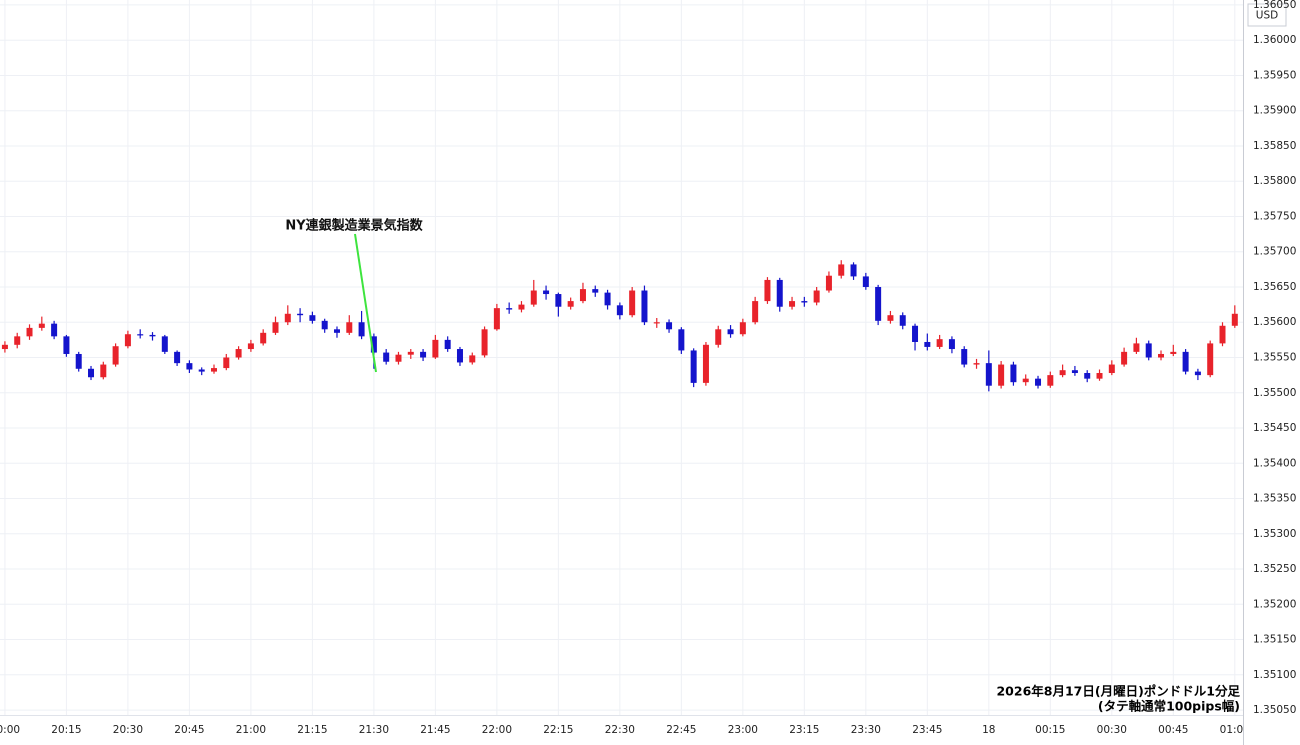 Image resolution: width=1300 pixels, height=745 pixels. Describe the element at coordinates (66, 730) in the screenshot. I see `x-tick-label: 20:15` at that location.